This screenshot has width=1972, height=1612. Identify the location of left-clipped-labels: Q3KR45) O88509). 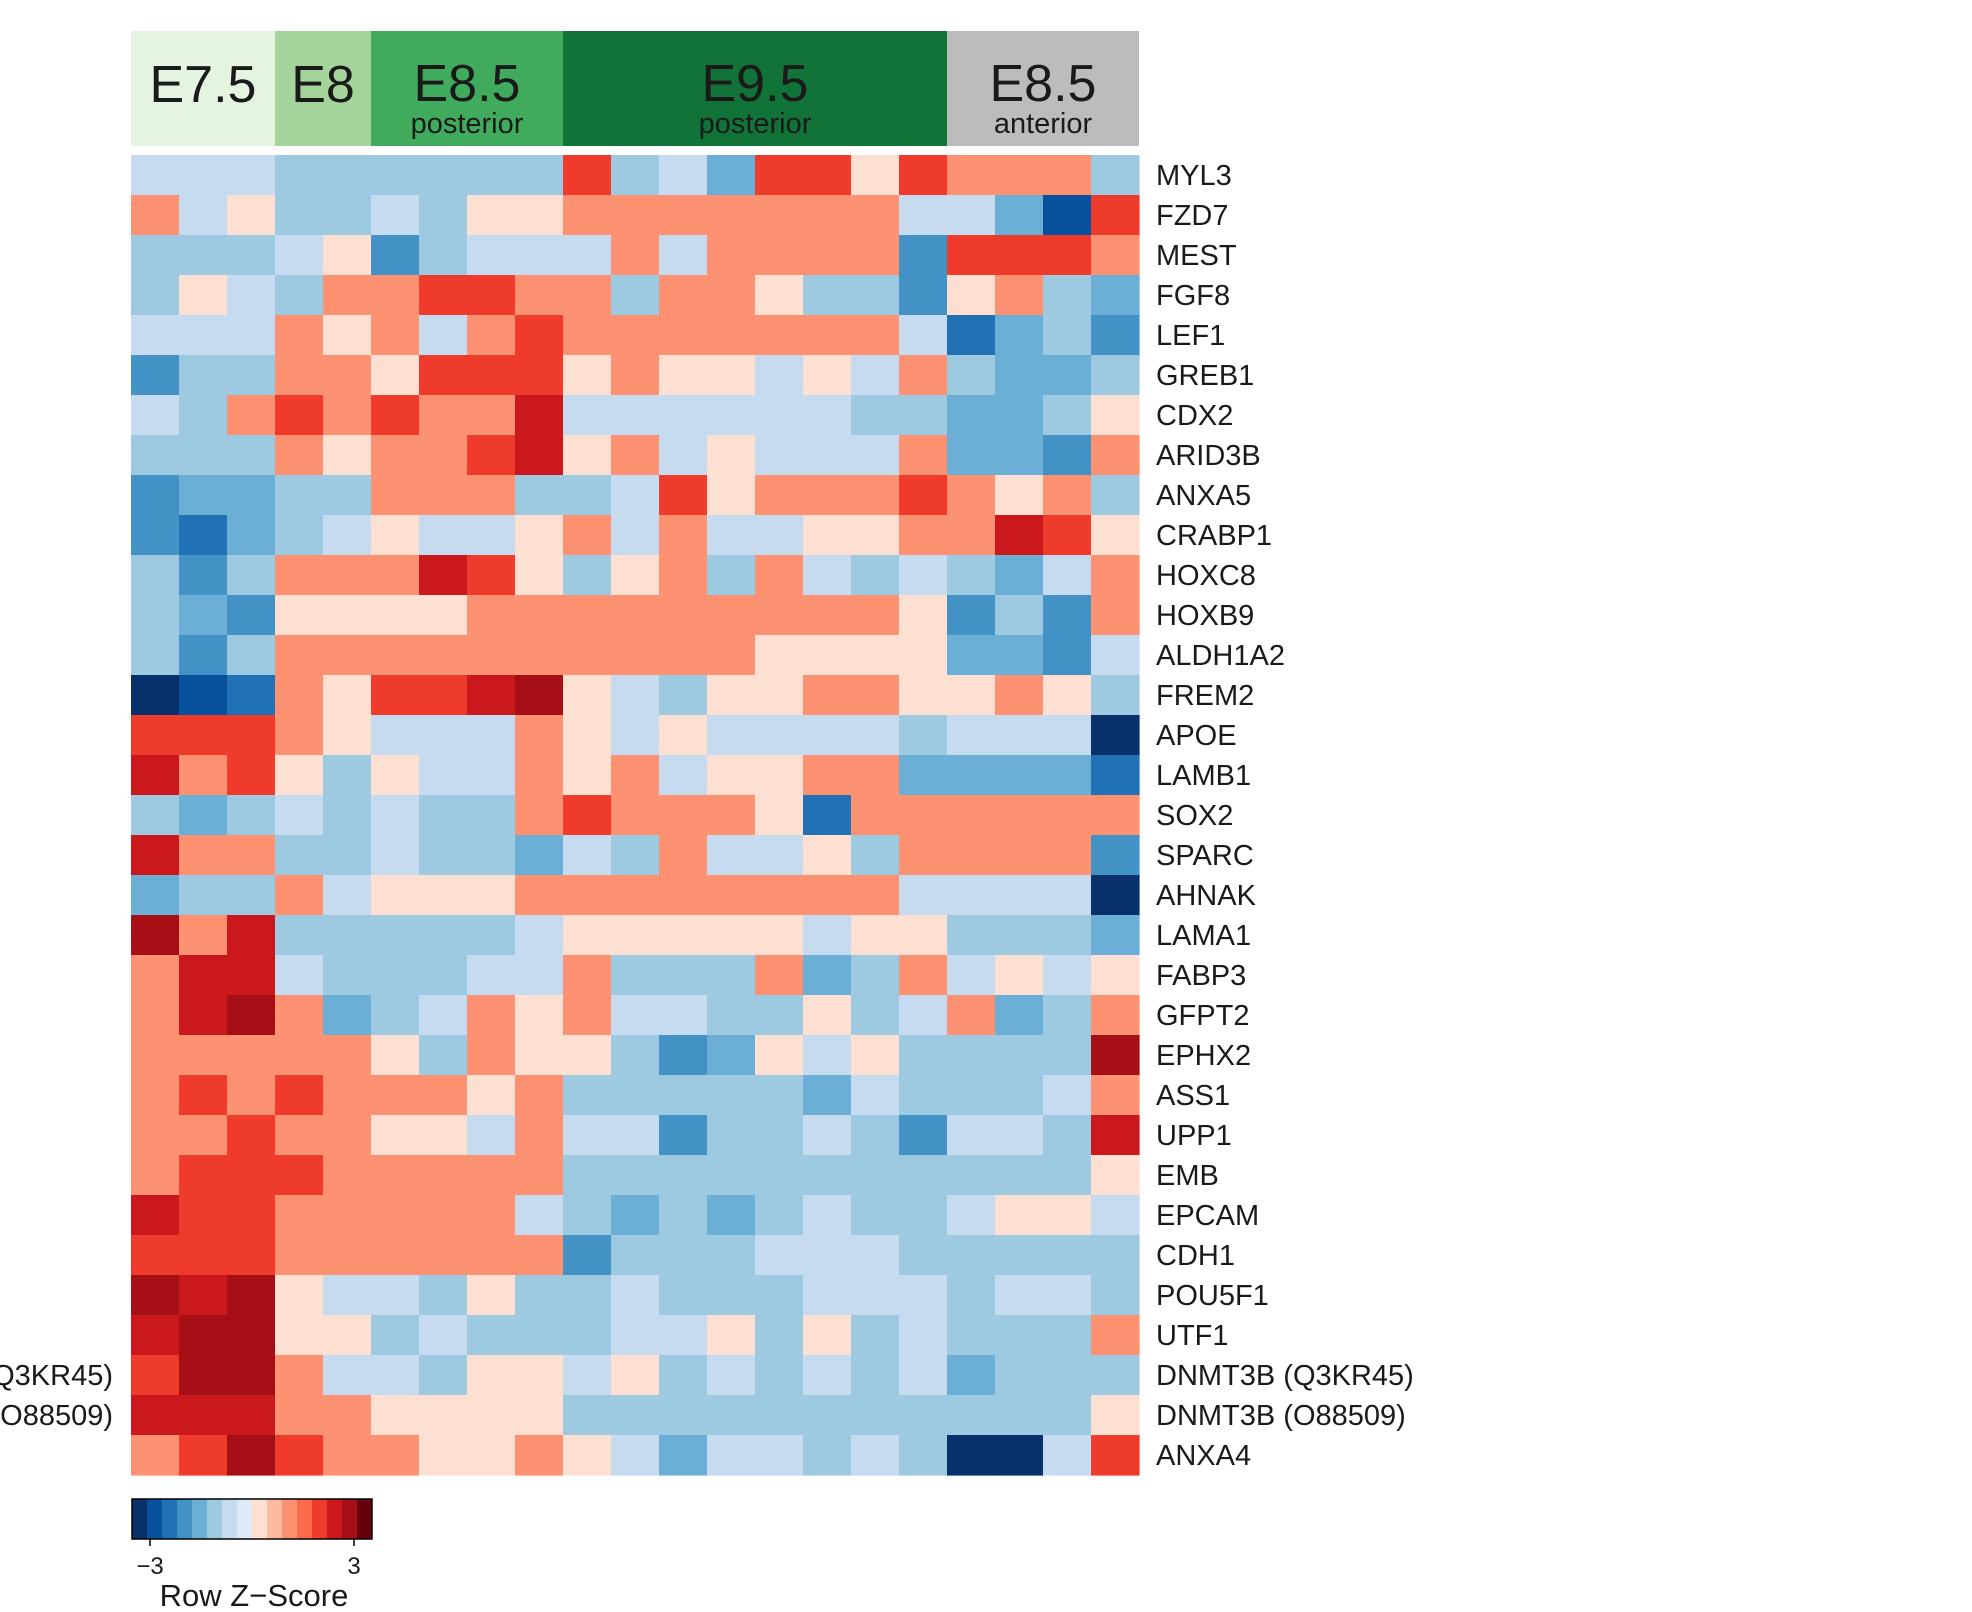
(56, 1396).